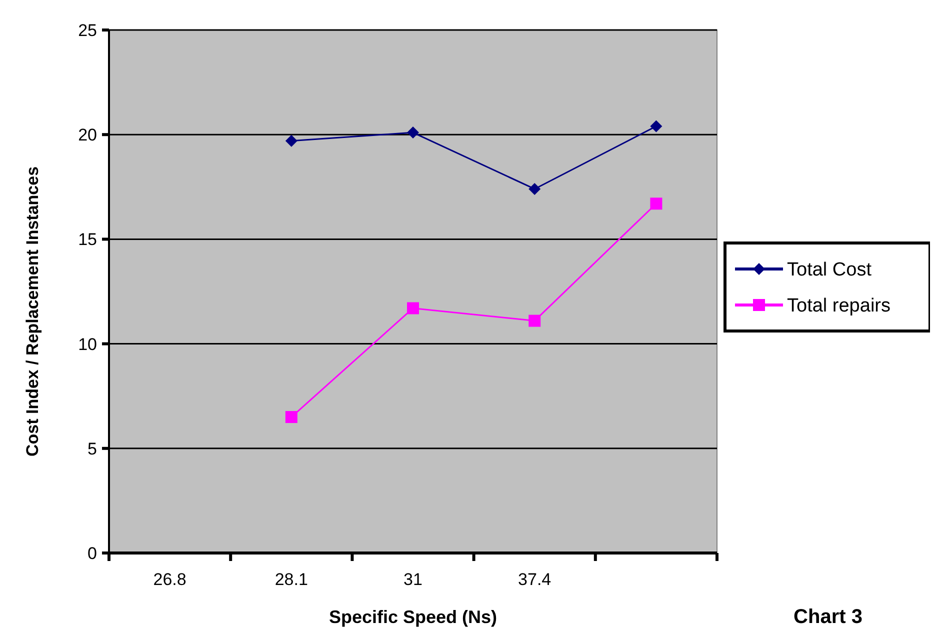  What do you see at coordinates (87, 240) in the screenshot?
I see `y-tick-label: 15` at bounding box center [87, 240].